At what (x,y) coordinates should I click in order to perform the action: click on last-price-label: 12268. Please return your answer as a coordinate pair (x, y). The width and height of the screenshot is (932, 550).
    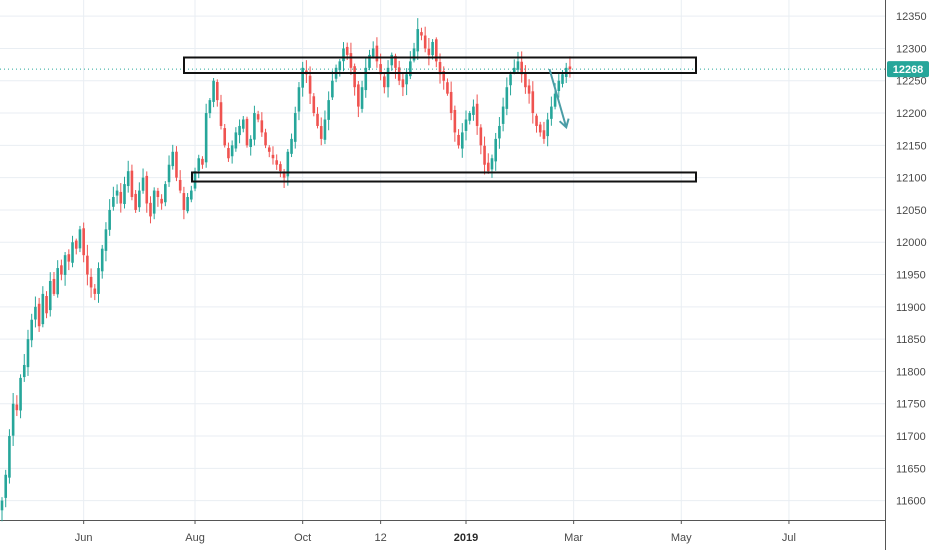
    Looking at the image, I should click on (908, 70).